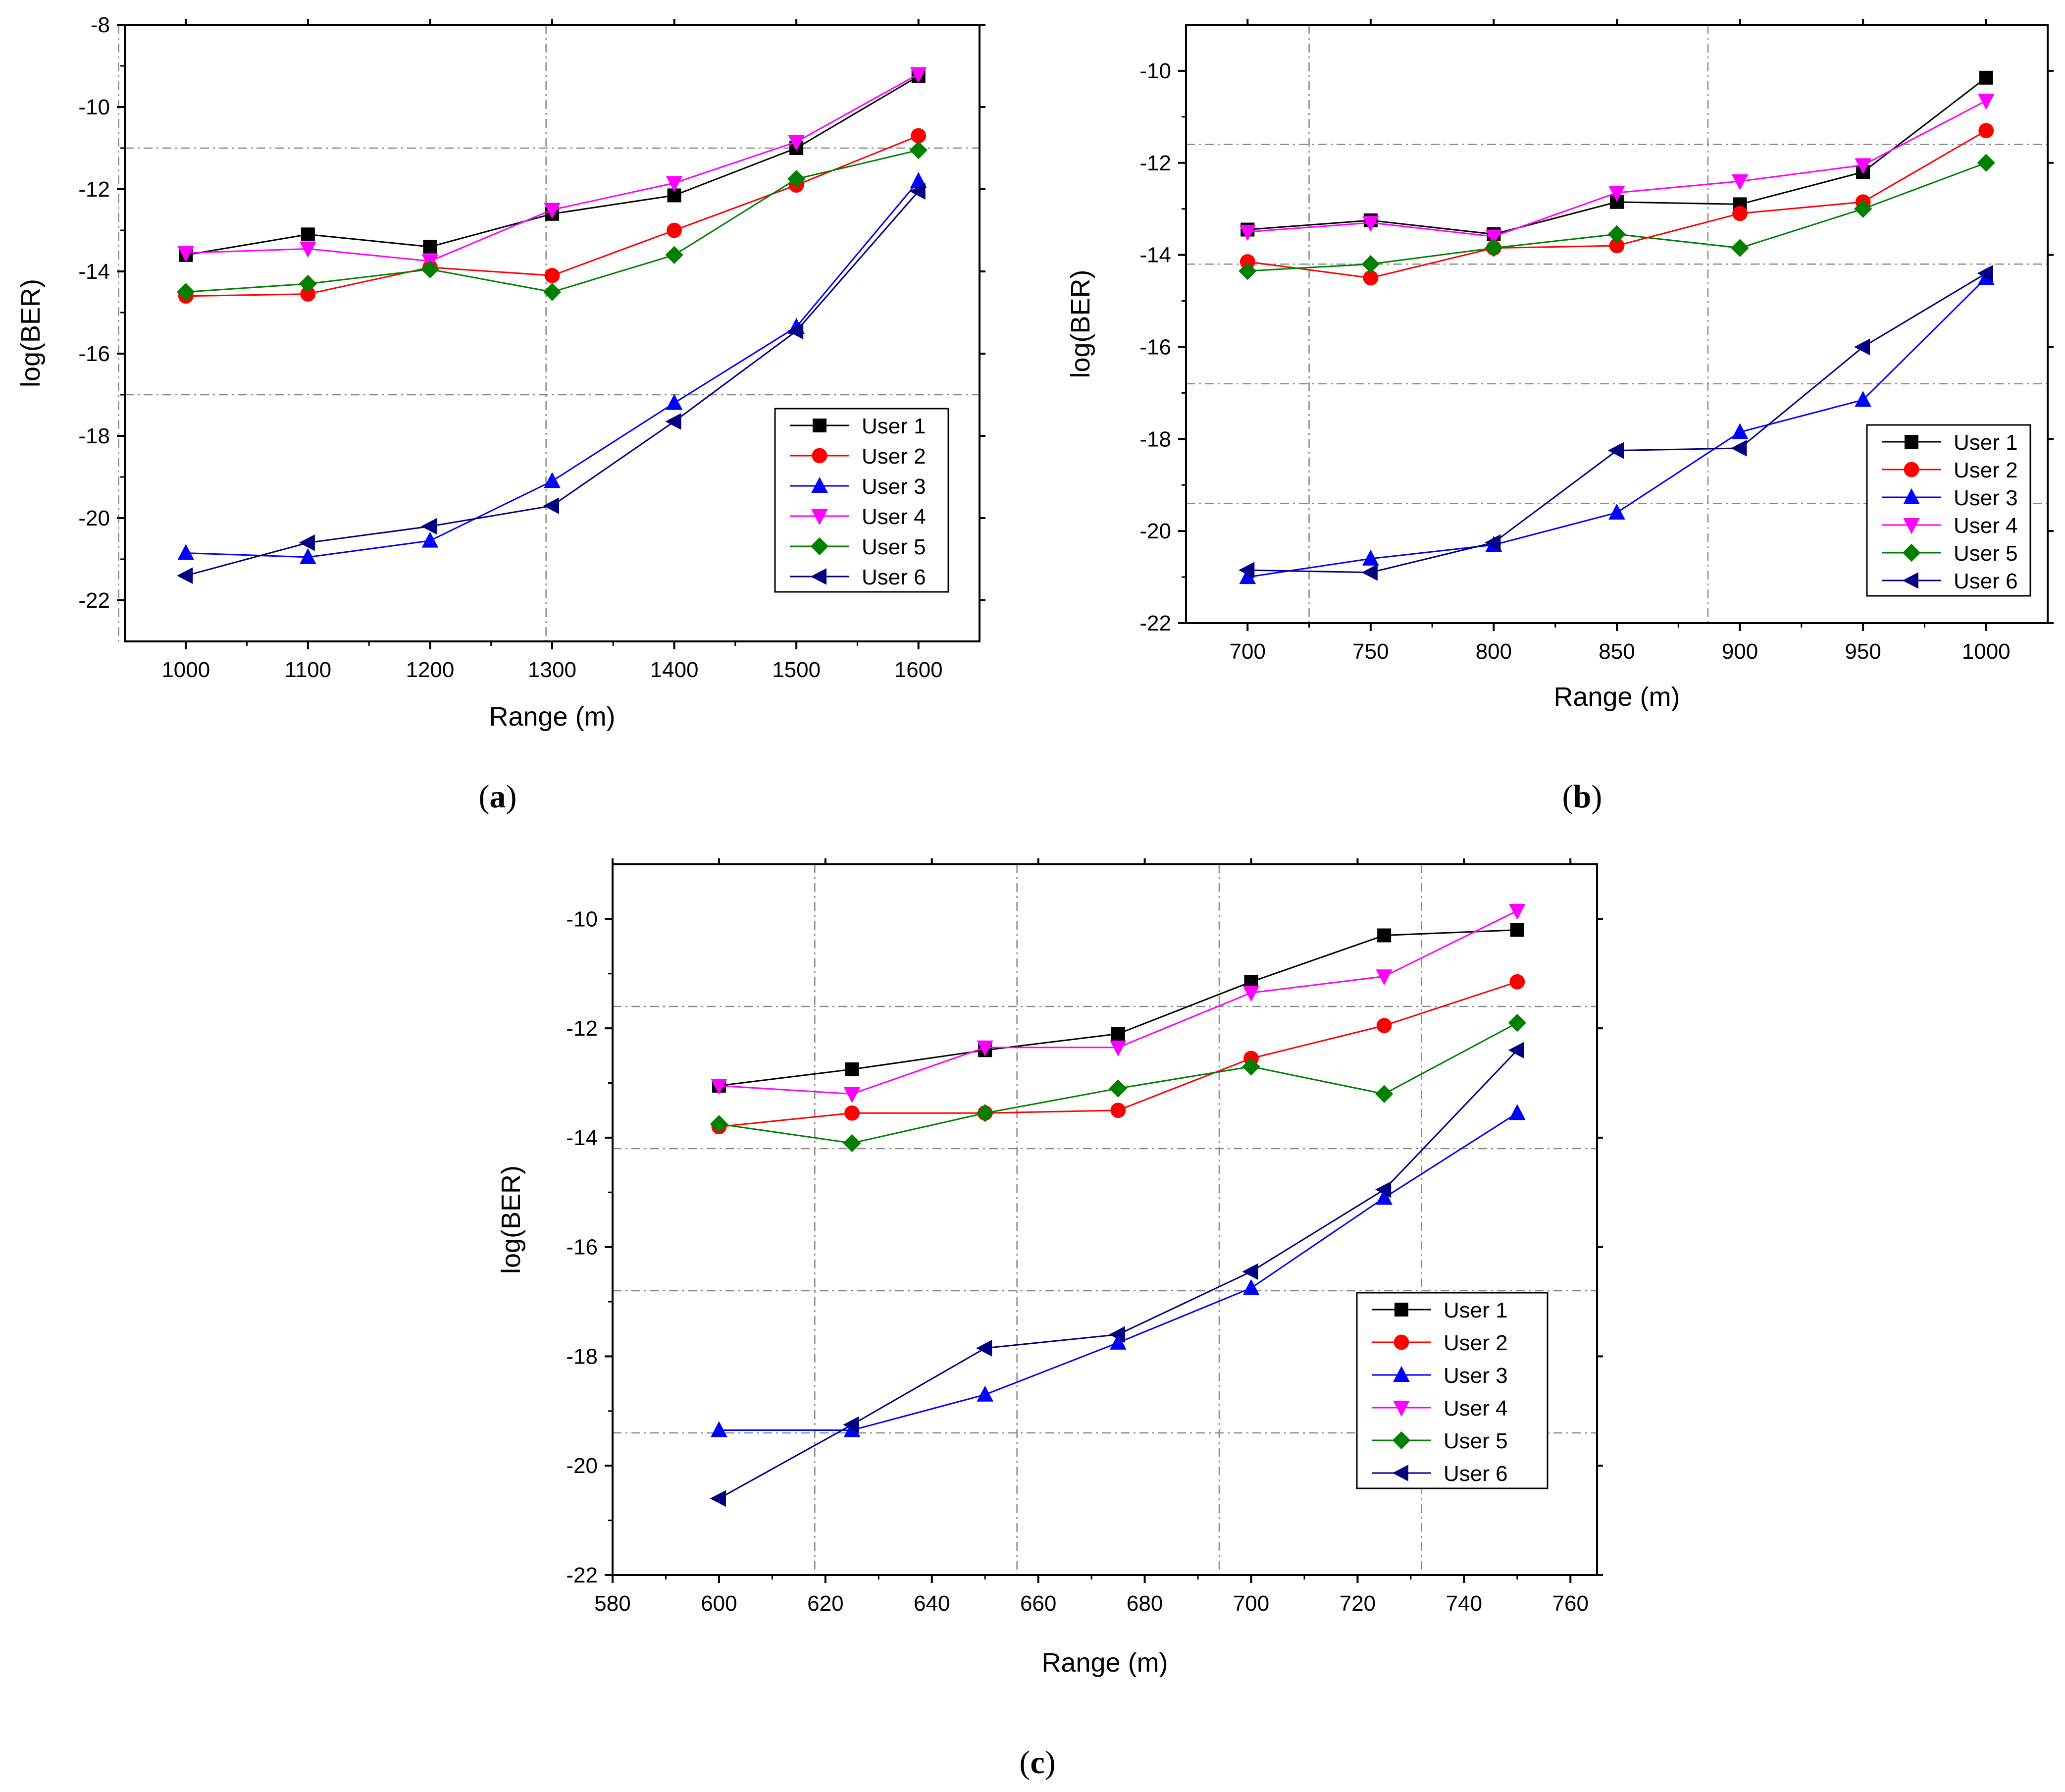 The image size is (2065, 1792). What do you see at coordinates (1476, 1474) in the screenshot?
I see `legend-label: User 6` at bounding box center [1476, 1474].